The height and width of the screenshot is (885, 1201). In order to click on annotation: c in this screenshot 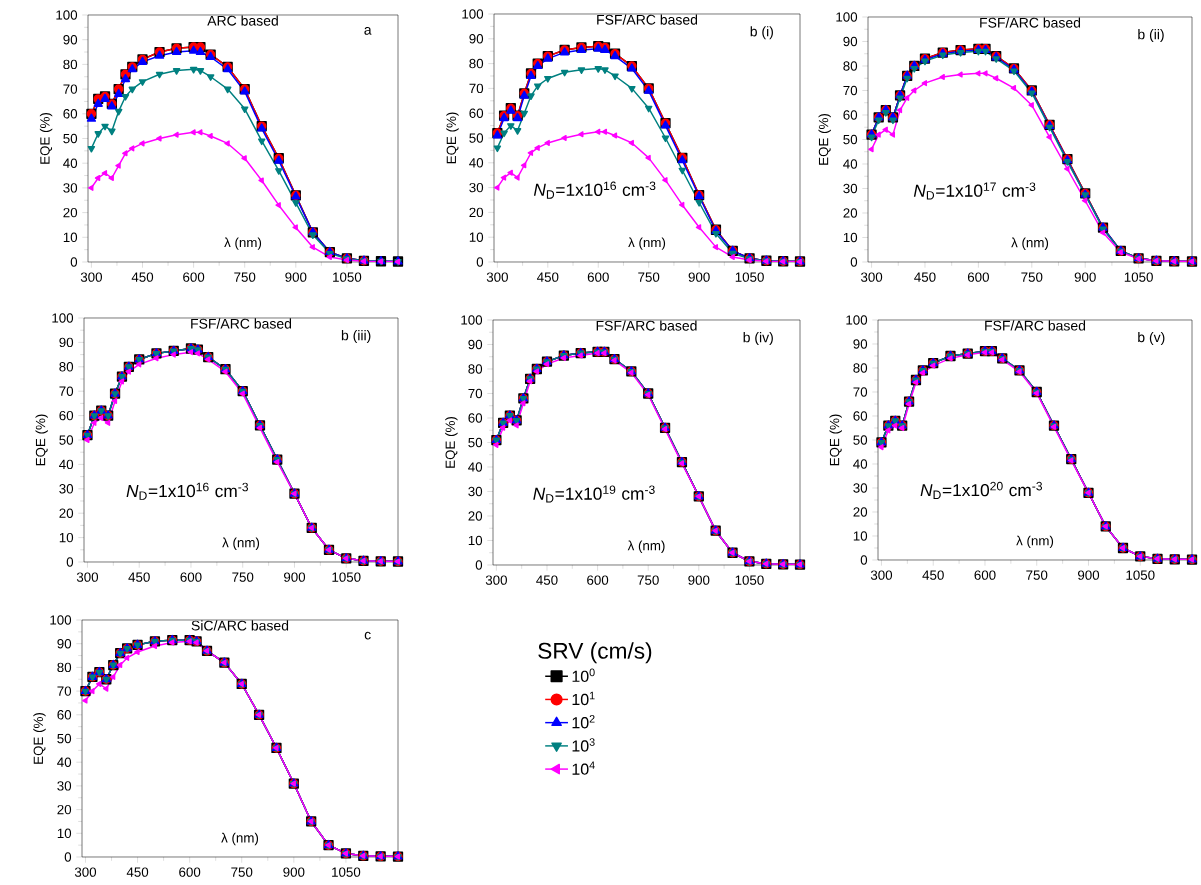, I will do `click(367, 635)`.